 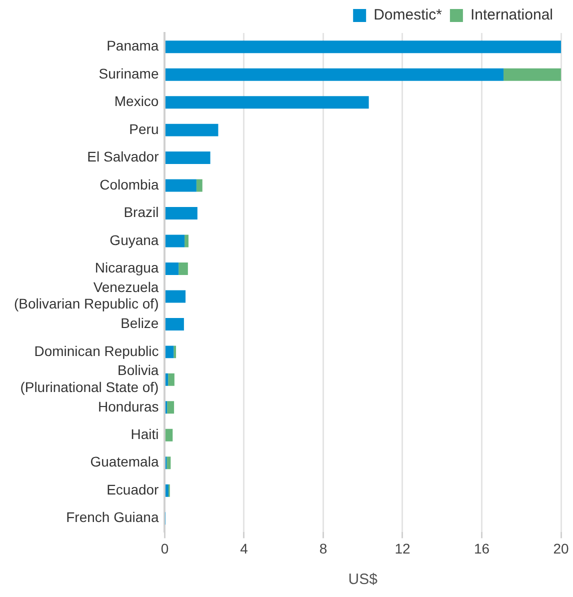 I want to click on x-tick-label: 20, so click(x=561, y=548).